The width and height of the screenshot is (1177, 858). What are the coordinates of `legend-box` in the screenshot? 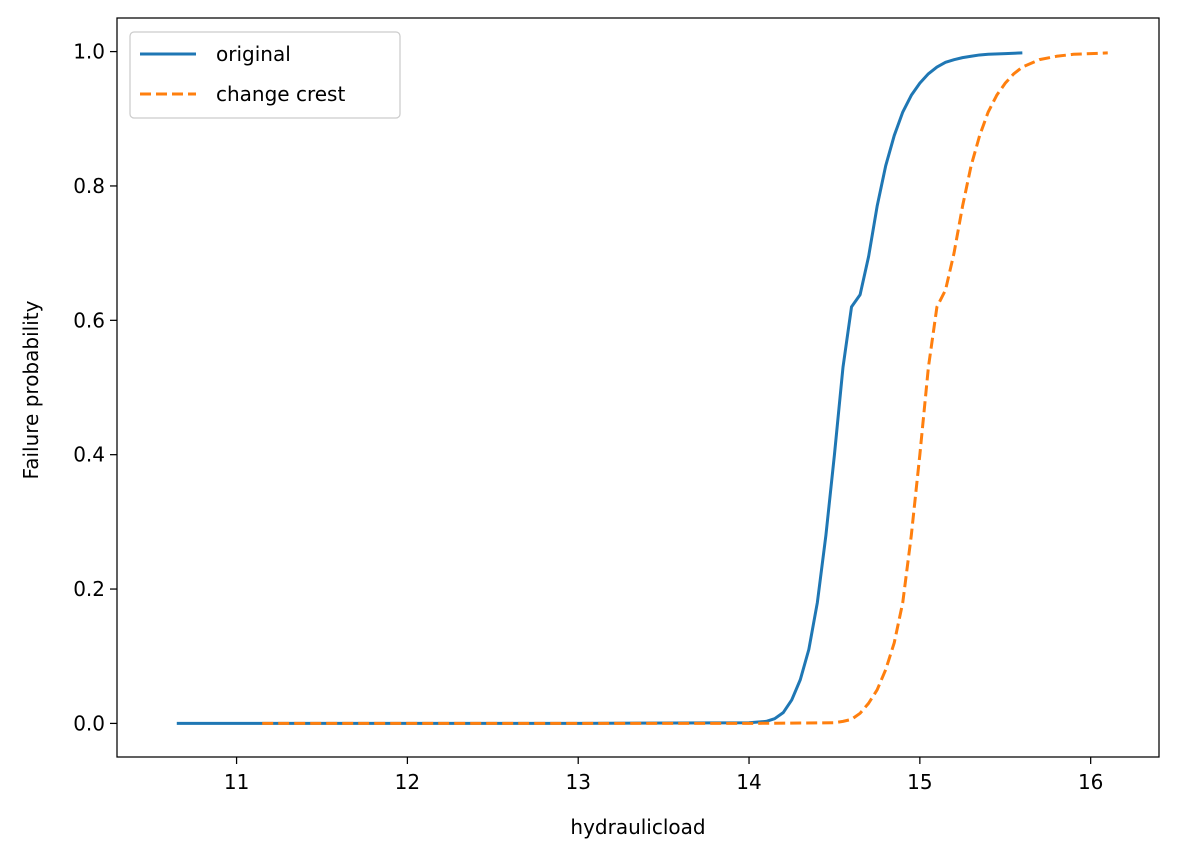 It's located at (265, 75).